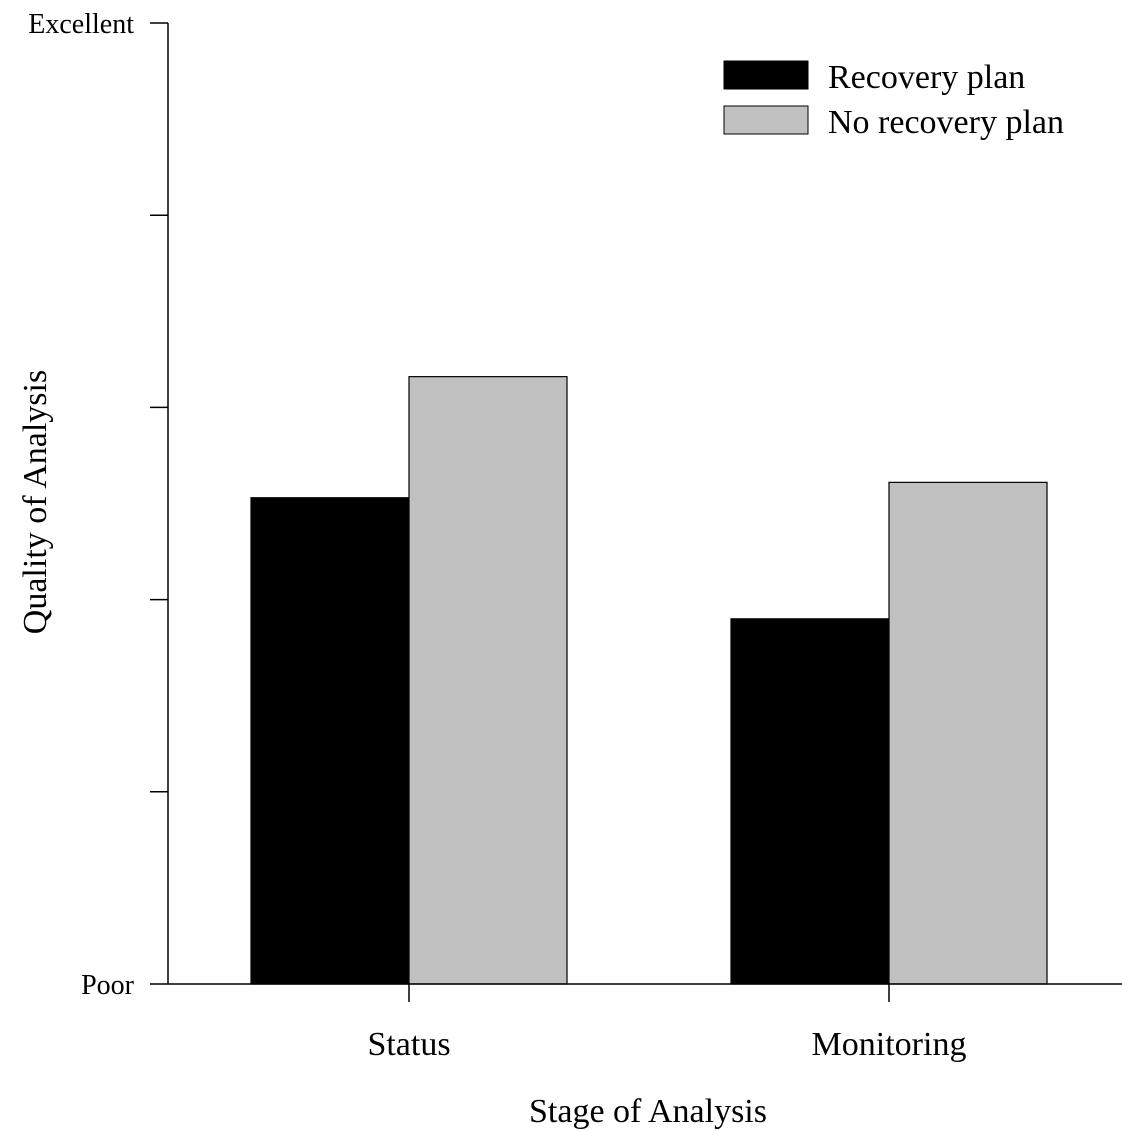 The height and width of the screenshot is (1131, 1122). What do you see at coordinates (98, 505) in the screenshot?
I see `y-ticks-group: Poor Excellent` at bounding box center [98, 505].